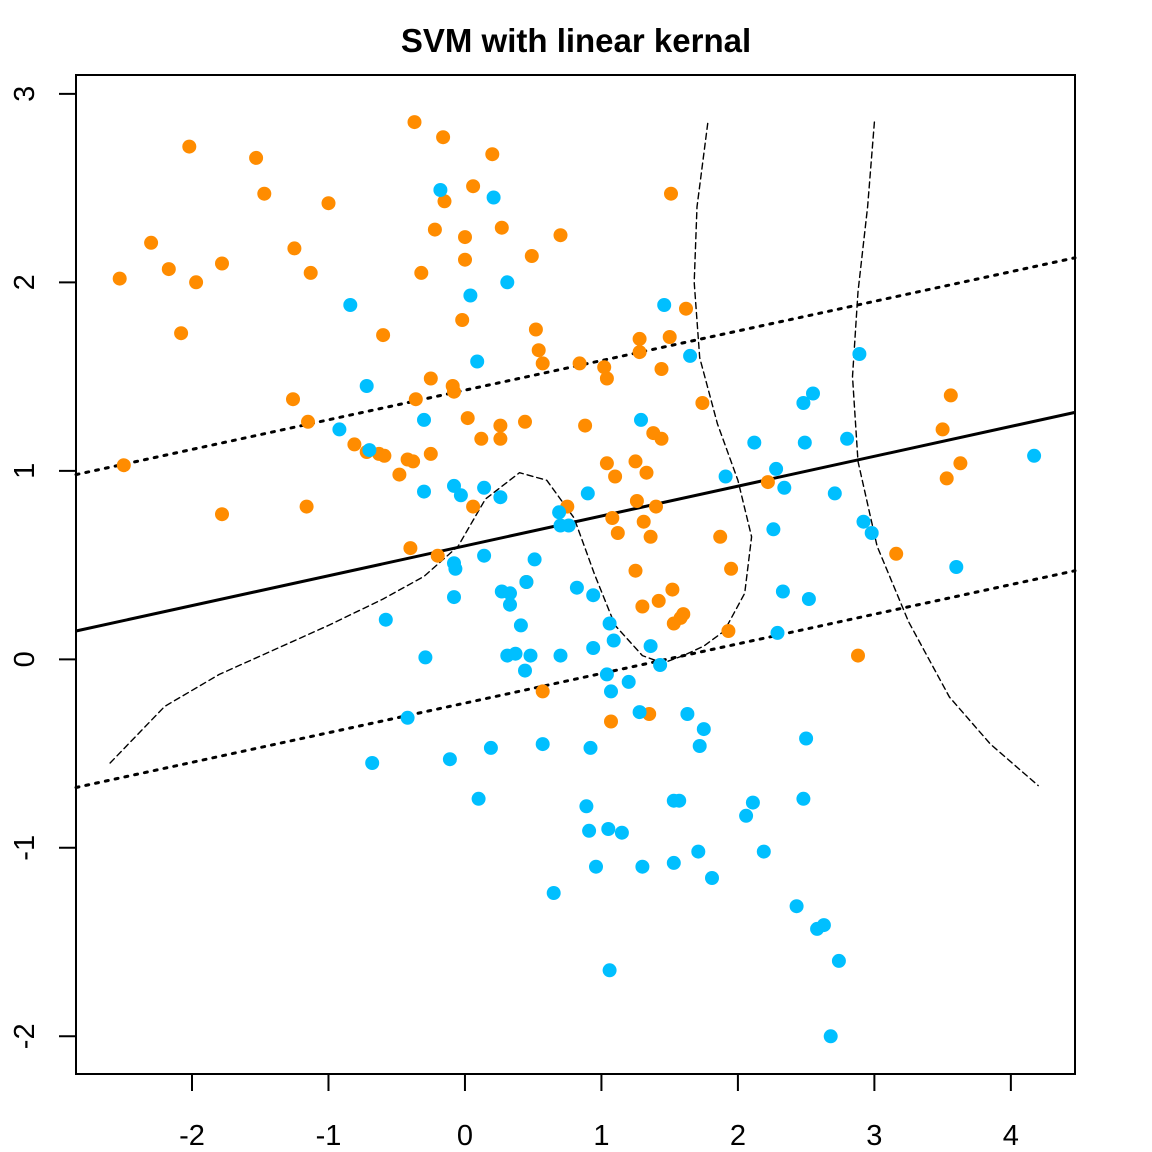 This screenshot has height=1152, width=1152. I want to click on y-tick-label: 3, so click(25, 94).